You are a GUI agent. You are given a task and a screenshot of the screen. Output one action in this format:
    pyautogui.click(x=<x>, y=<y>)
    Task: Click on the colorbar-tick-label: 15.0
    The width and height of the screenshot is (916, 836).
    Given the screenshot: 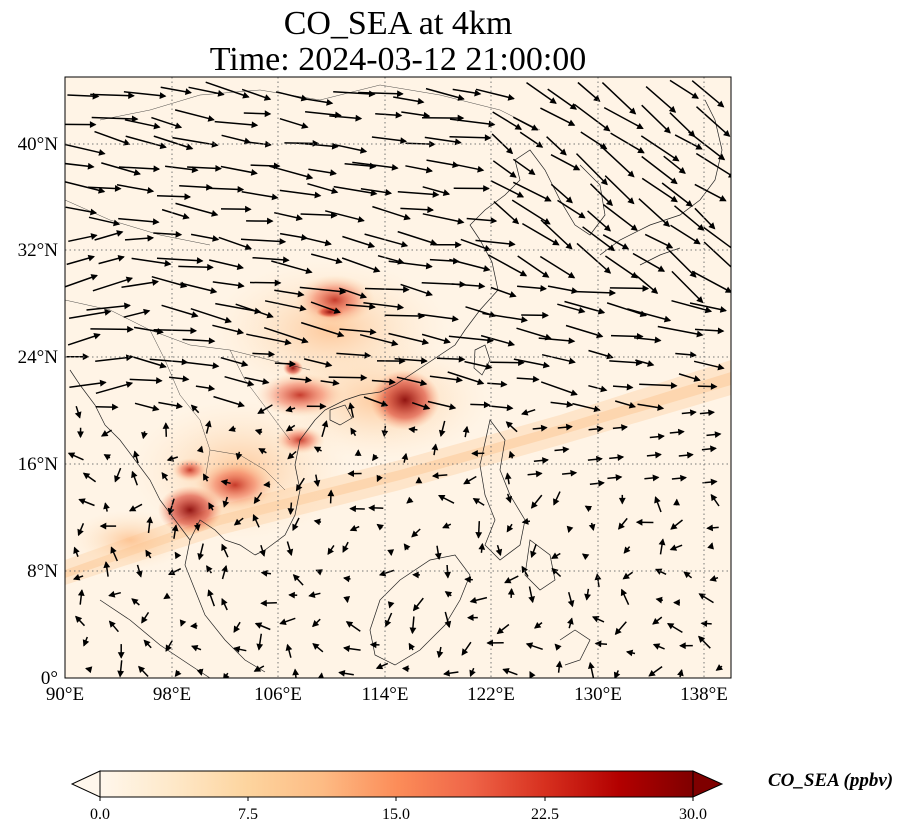 What is the action you would take?
    pyautogui.click(x=396, y=814)
    